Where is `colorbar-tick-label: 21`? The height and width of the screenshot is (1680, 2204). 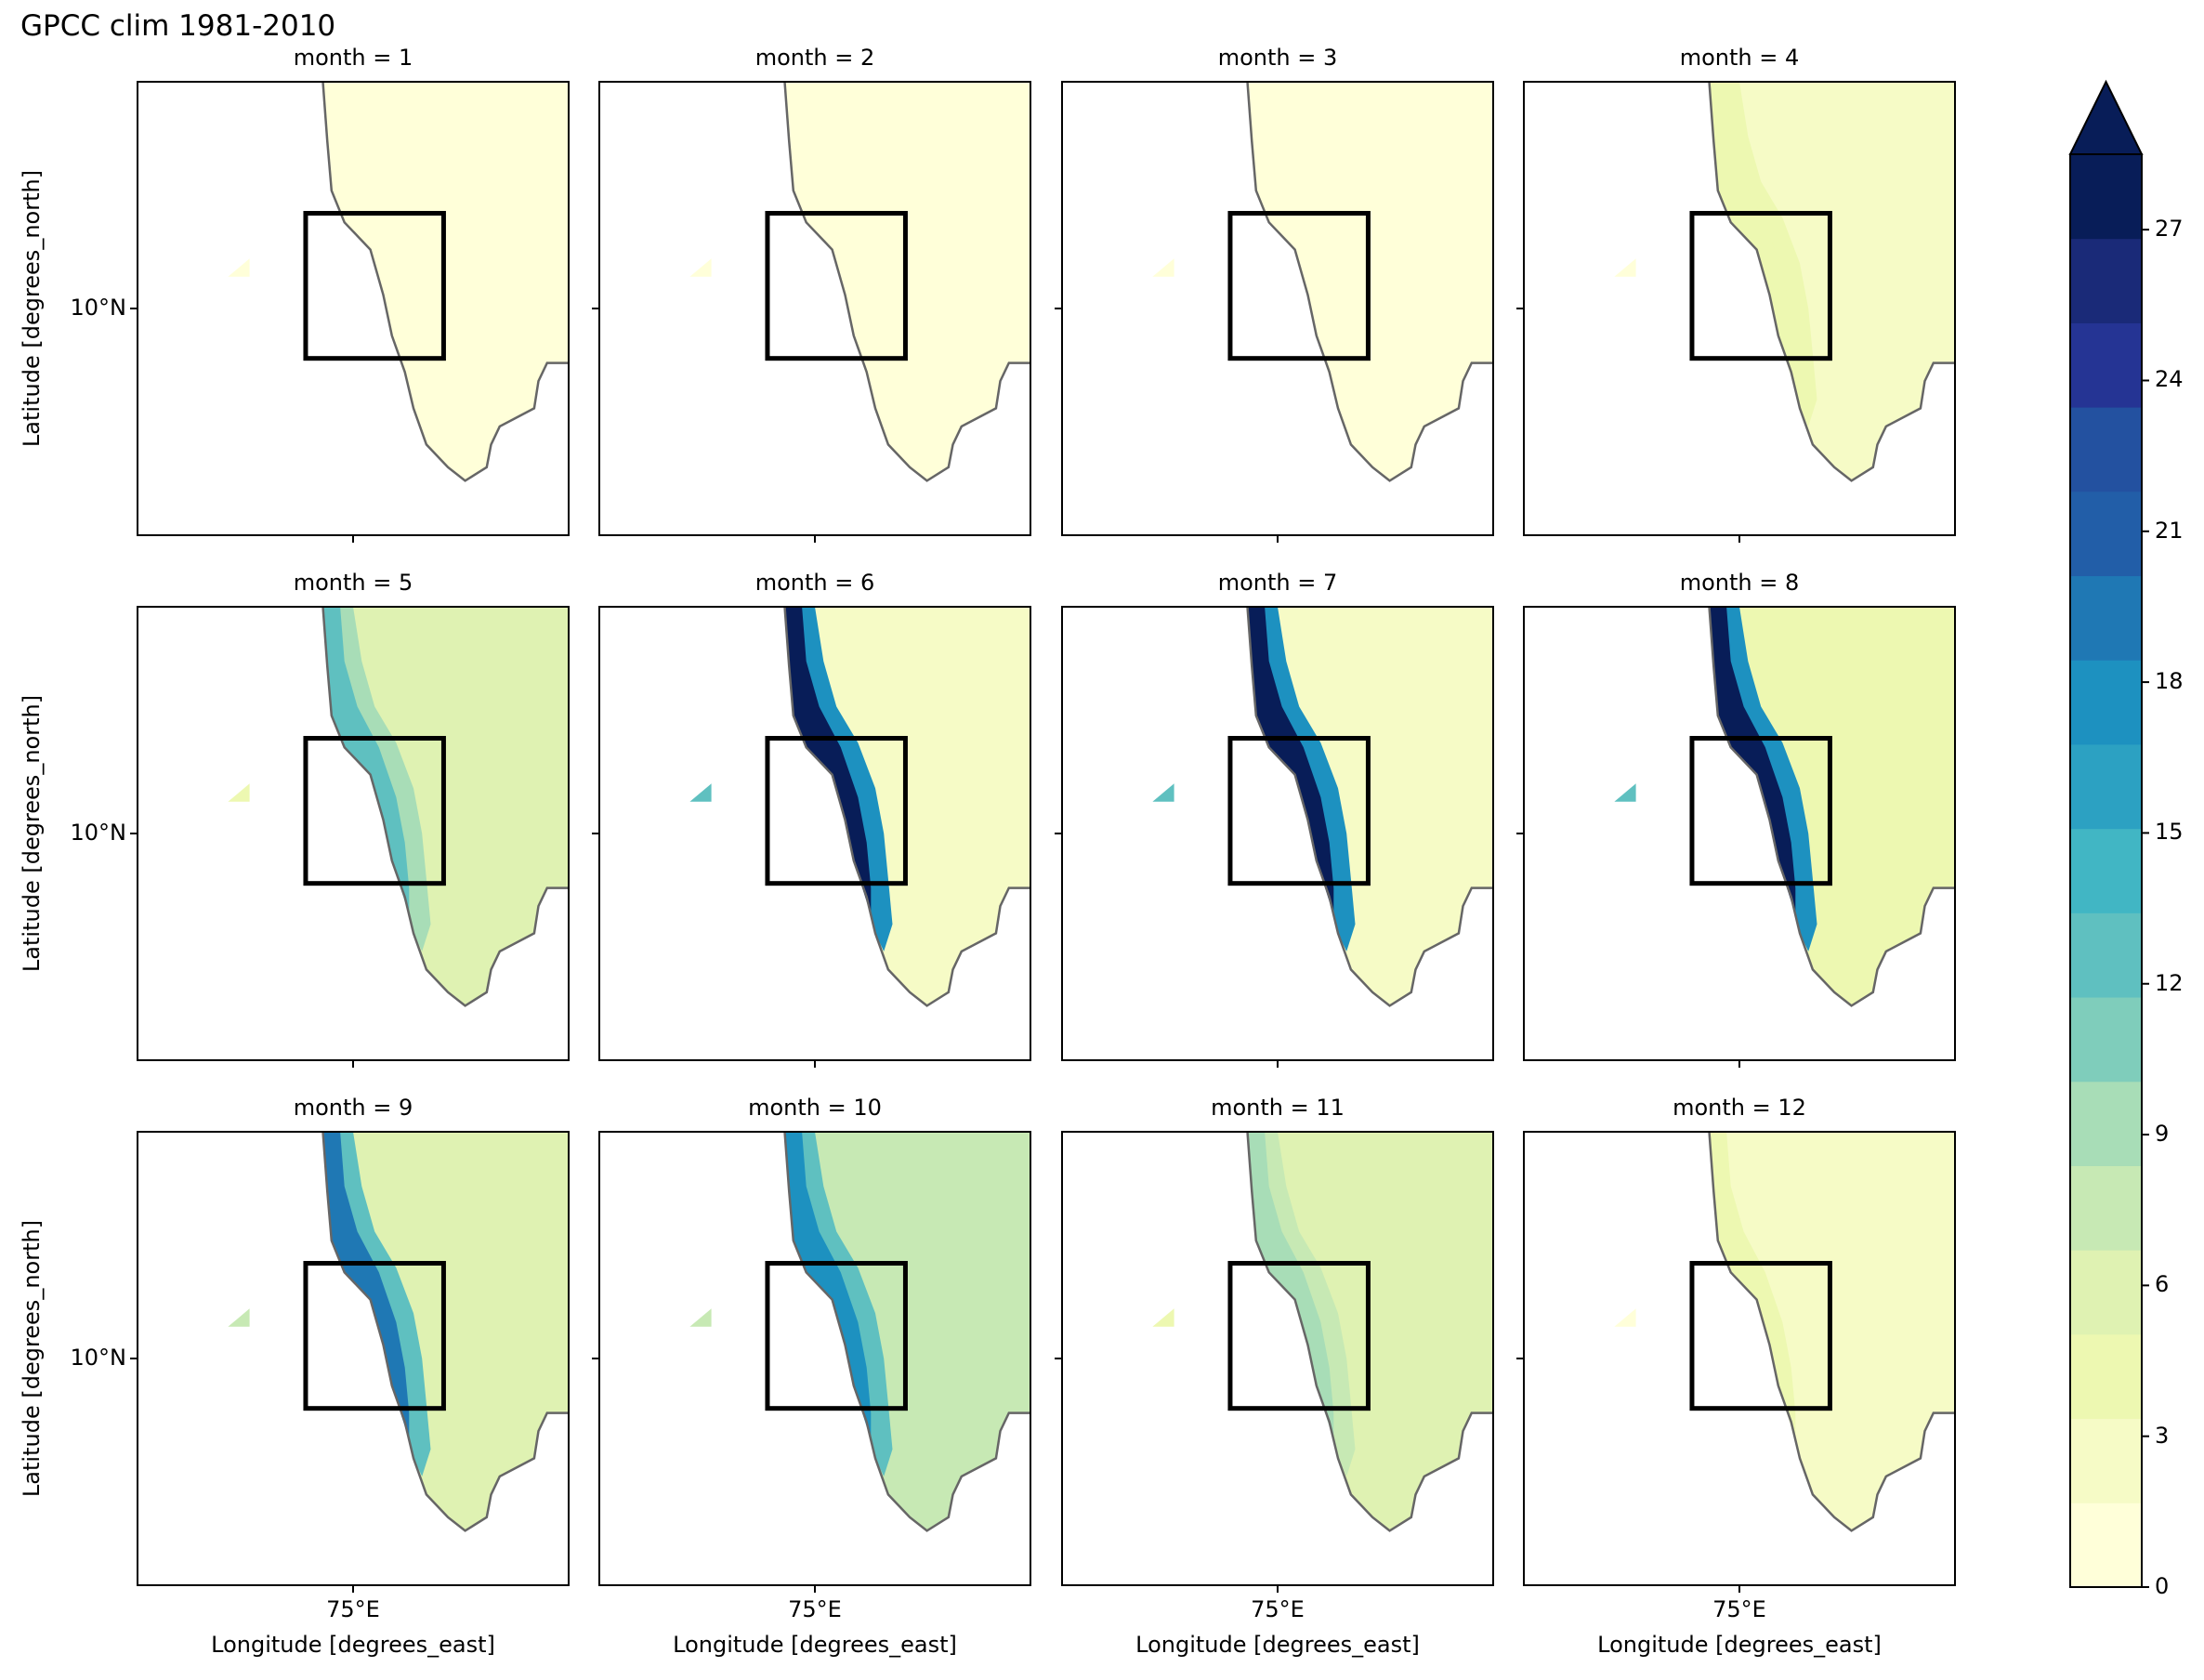
colorbar-tick-label: 21 is located at coordinates (2169, 530).